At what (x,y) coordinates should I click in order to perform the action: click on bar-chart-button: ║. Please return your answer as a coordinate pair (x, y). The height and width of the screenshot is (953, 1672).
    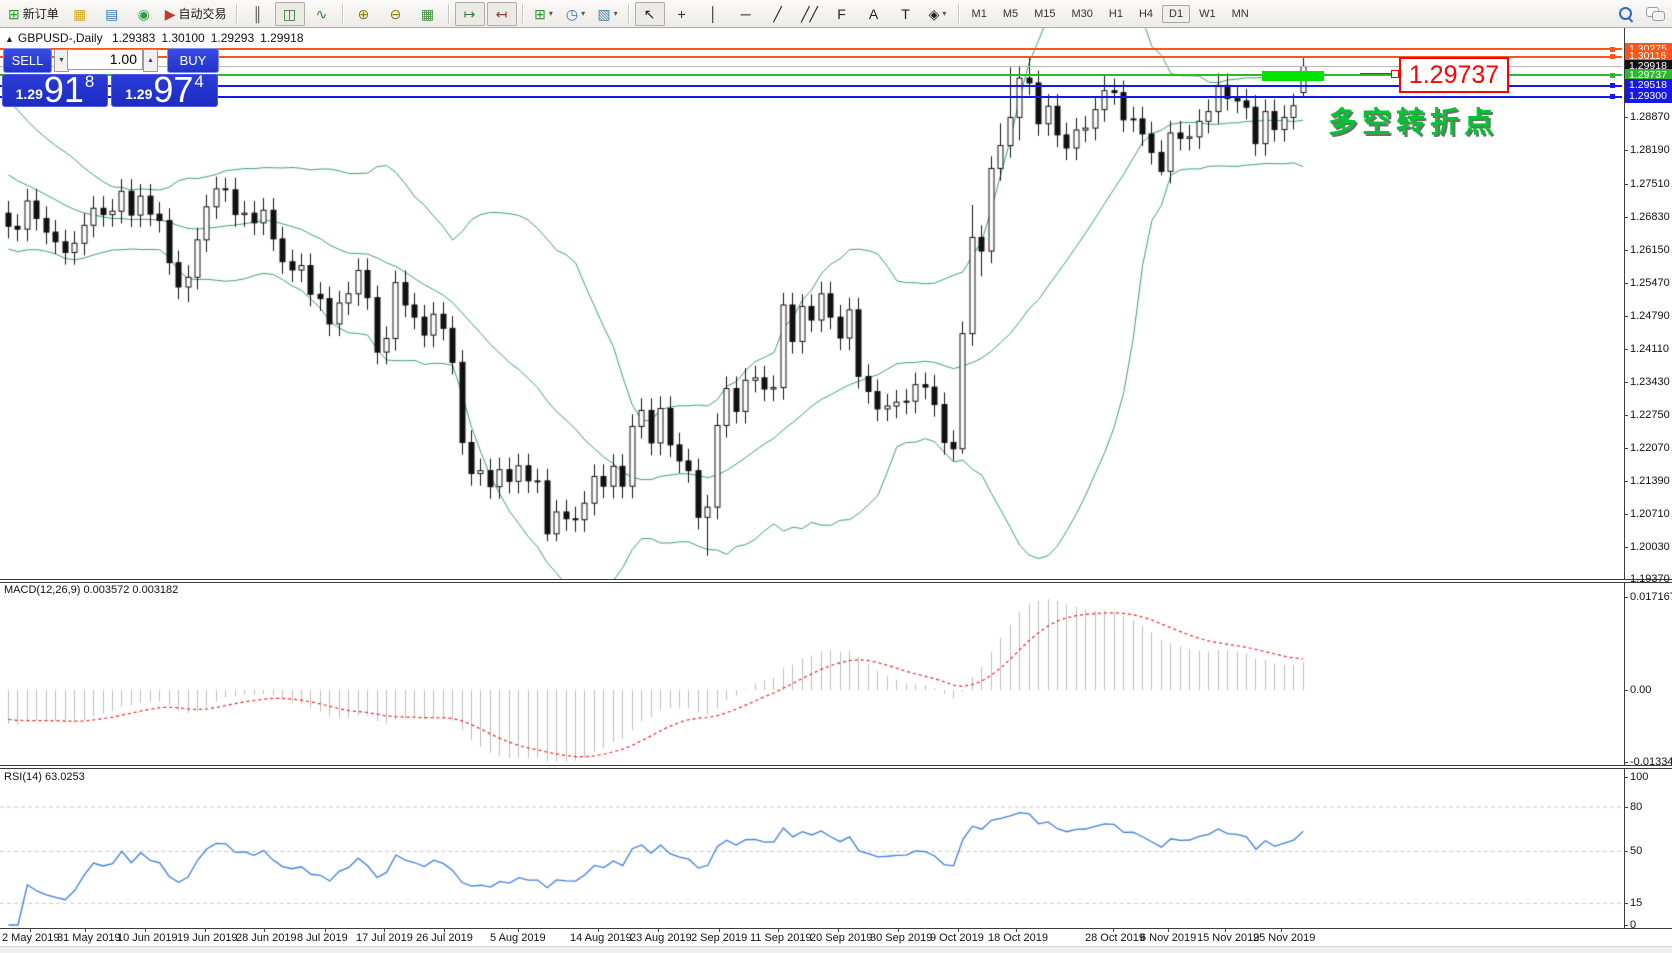
    Looking at the image, I should click on (258, 14).